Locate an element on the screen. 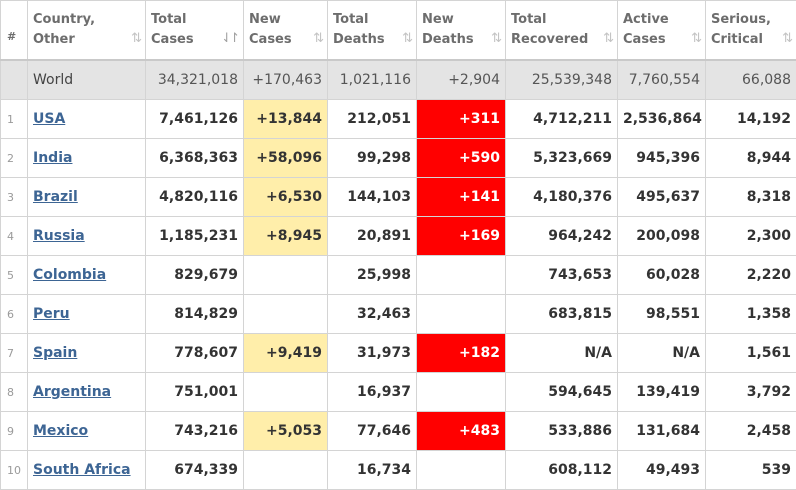 This screenshot has height=490, width=796. new-cases-cell: +13,844 is located at coordinates (286, 119).